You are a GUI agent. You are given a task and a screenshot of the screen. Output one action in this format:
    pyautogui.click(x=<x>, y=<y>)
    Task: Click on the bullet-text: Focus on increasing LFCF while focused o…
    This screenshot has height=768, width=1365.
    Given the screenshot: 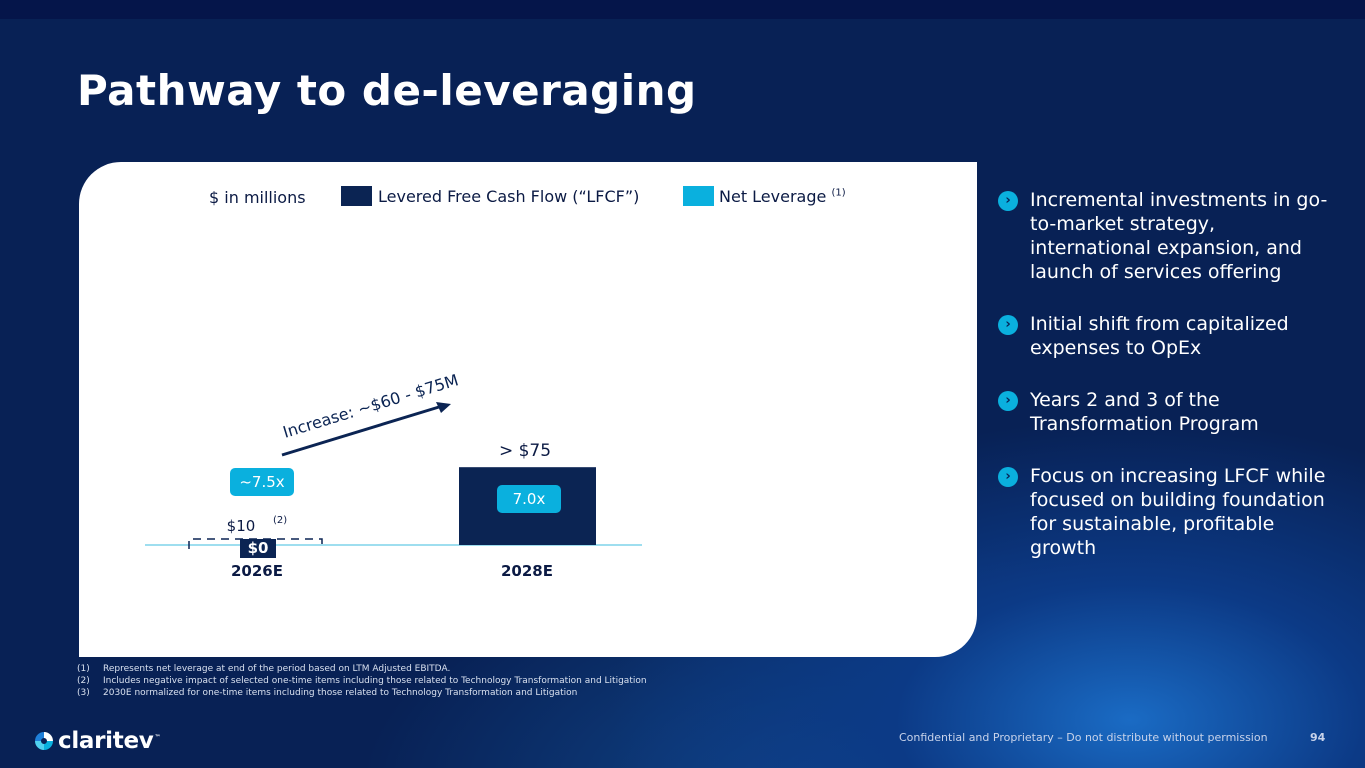 What is the action you would take?
    pyautogui.click(x=1178, y=512)
    